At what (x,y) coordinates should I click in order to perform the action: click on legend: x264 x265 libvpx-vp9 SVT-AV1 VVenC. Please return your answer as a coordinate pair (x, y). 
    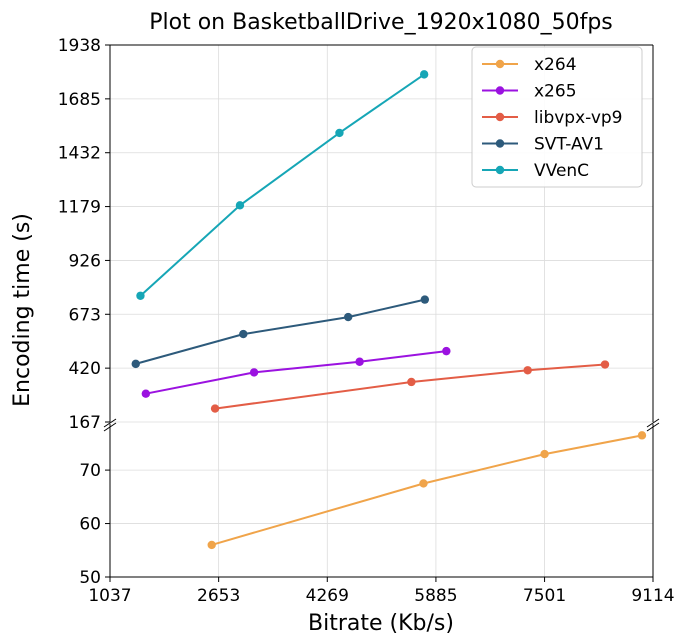
    Looking at the image, I should click on (557, 117).